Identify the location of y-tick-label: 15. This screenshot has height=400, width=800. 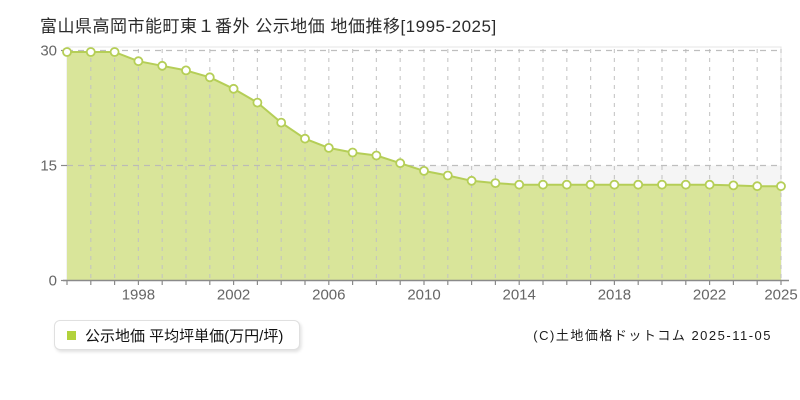
(48, 166).